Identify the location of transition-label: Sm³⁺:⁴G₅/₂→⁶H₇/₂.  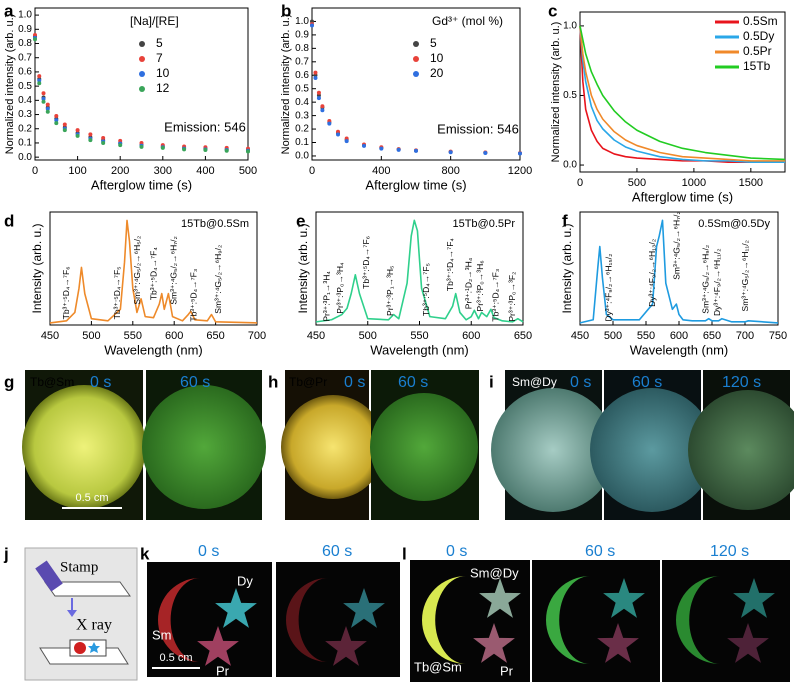
(173, 270).